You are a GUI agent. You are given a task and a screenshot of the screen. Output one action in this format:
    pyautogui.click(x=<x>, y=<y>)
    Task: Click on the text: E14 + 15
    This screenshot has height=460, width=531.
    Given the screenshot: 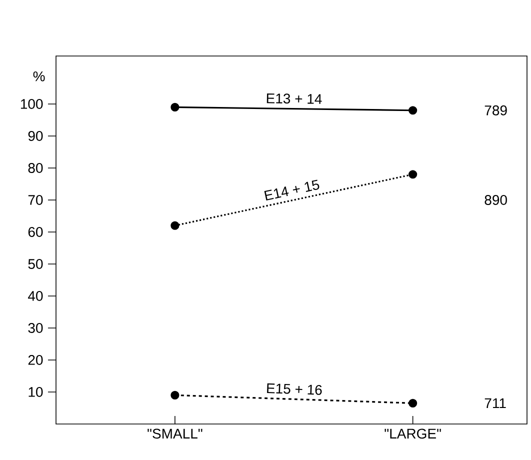 What is the action you would take?
    pyautogui.click(x=292, y=190)
    